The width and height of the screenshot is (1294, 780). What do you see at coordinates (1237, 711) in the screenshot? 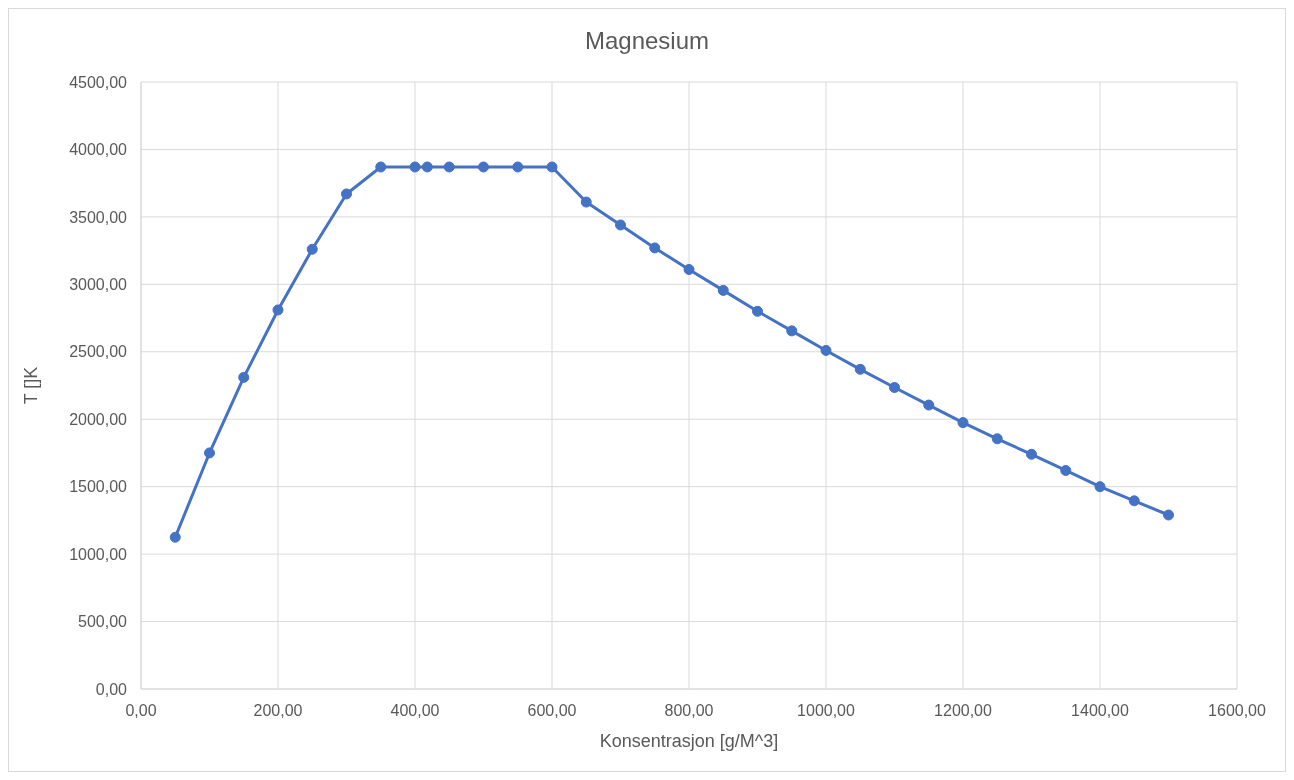
I see `x-tick-label: 1600,00` at bounding box center [1237, 711].